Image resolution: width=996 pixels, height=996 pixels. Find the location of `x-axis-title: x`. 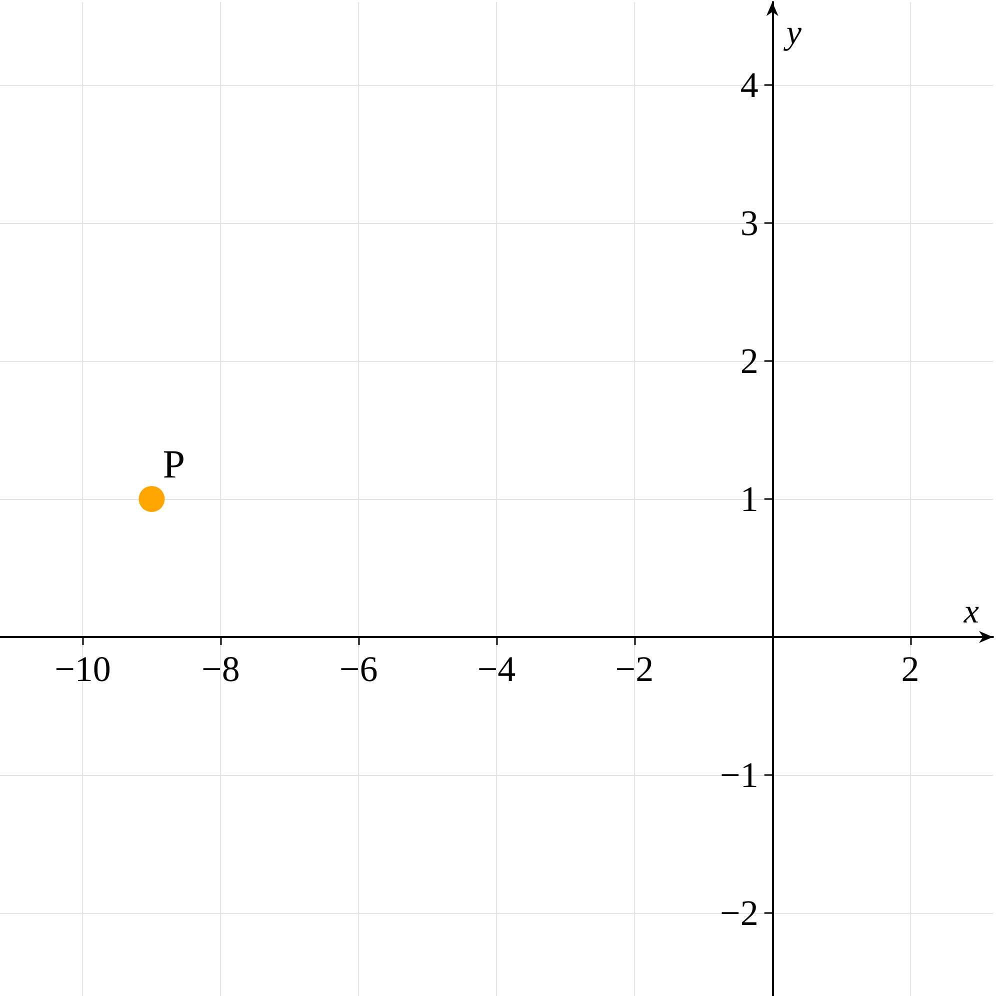

x-axis-title: x is located at coordinates (970, 612).